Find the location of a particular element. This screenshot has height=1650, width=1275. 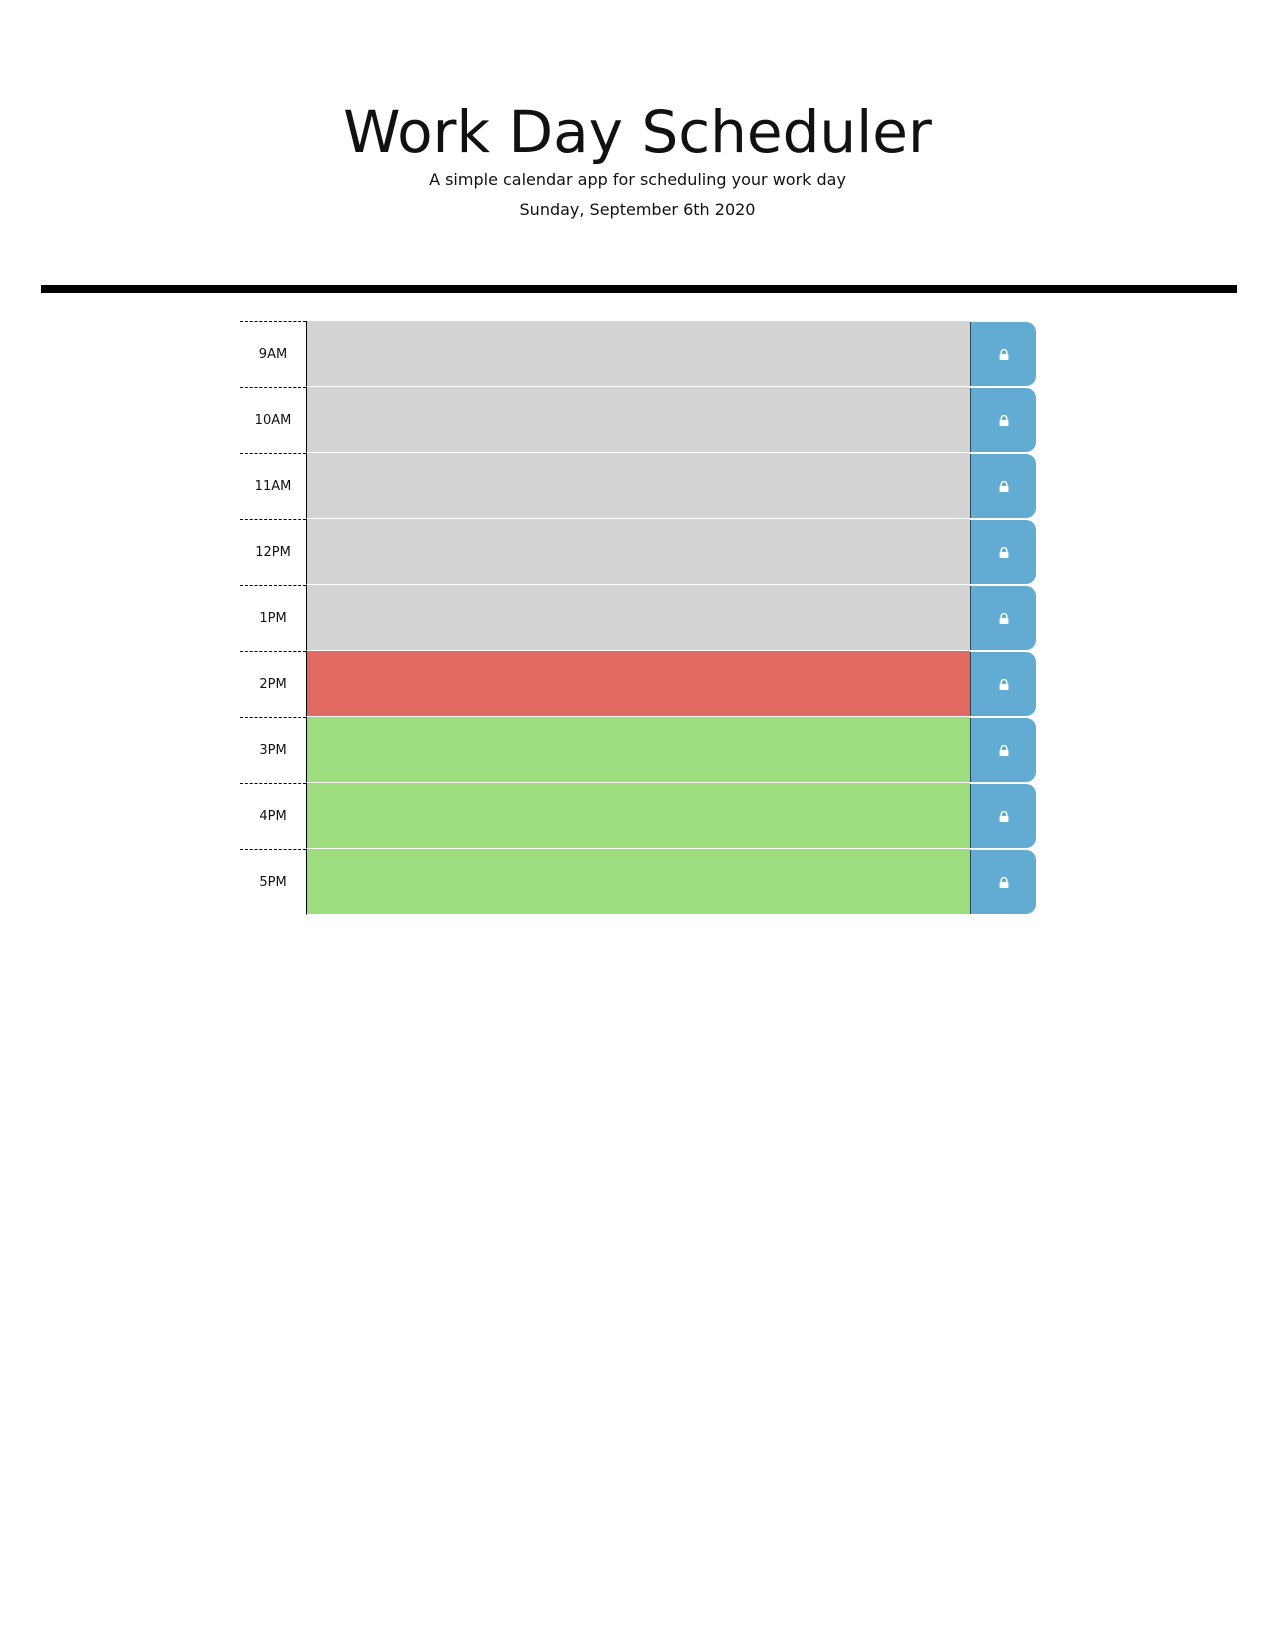

time-block-row: 10AM is located at coordinates (638, 420).